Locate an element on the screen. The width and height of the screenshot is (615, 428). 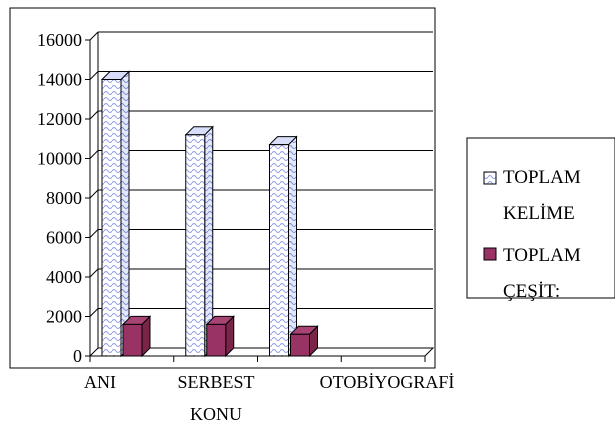
bar-toplam-e-i-t-ani is located at coordinates (136, 336).